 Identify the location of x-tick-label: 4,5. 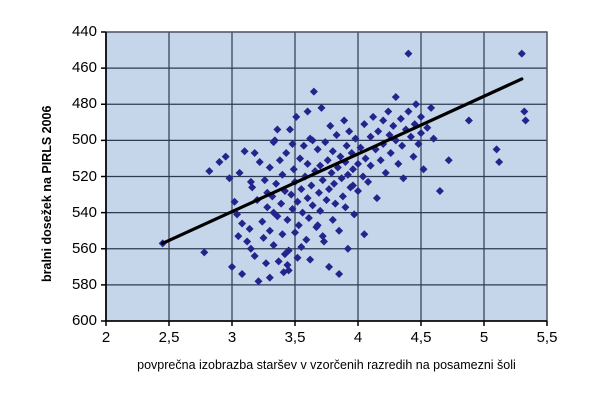
(421, 337).